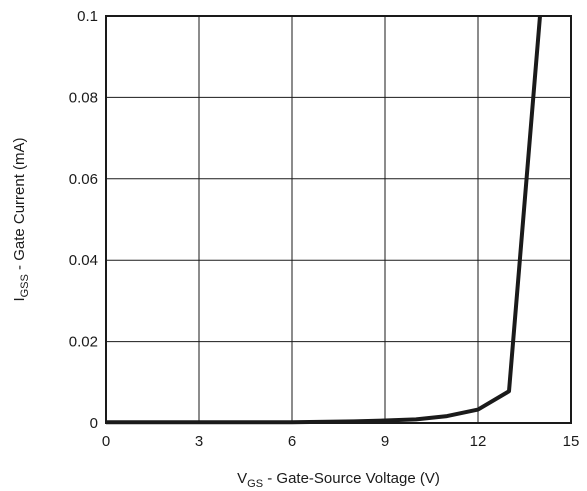  I want to click on y-tick-label: 0.02, so click(83, 342).